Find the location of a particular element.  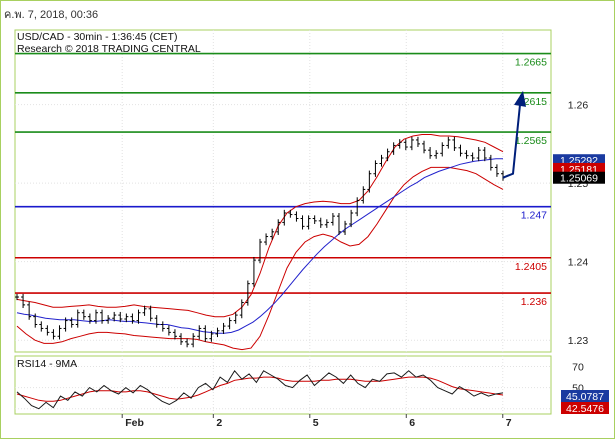

y-tick-label: 1.26 is located at coordinates (578, 106).